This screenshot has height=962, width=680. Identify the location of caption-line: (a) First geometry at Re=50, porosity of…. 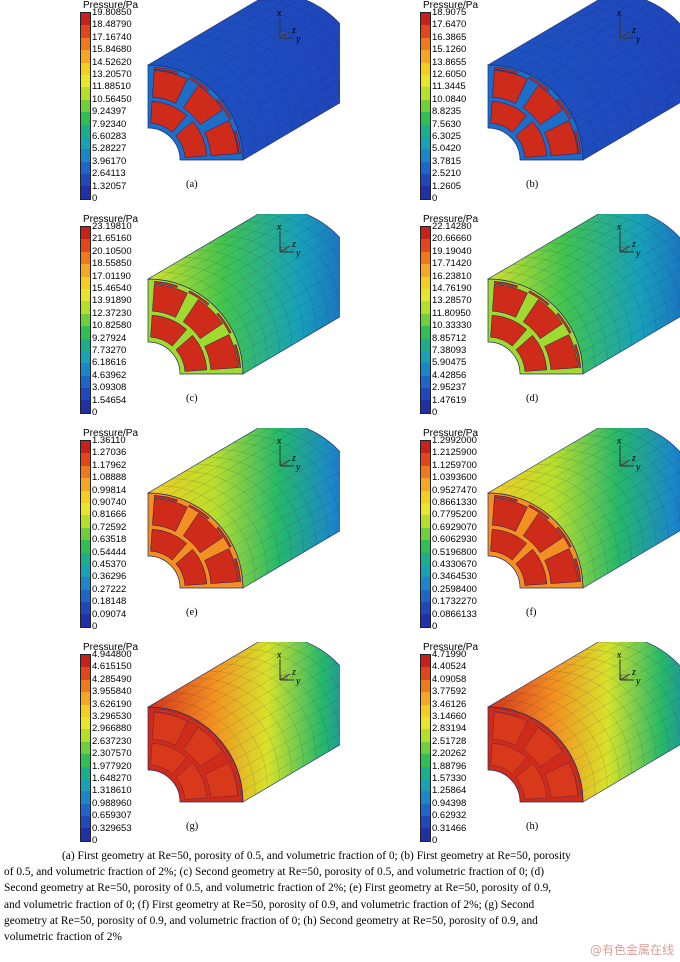
(316, 856).